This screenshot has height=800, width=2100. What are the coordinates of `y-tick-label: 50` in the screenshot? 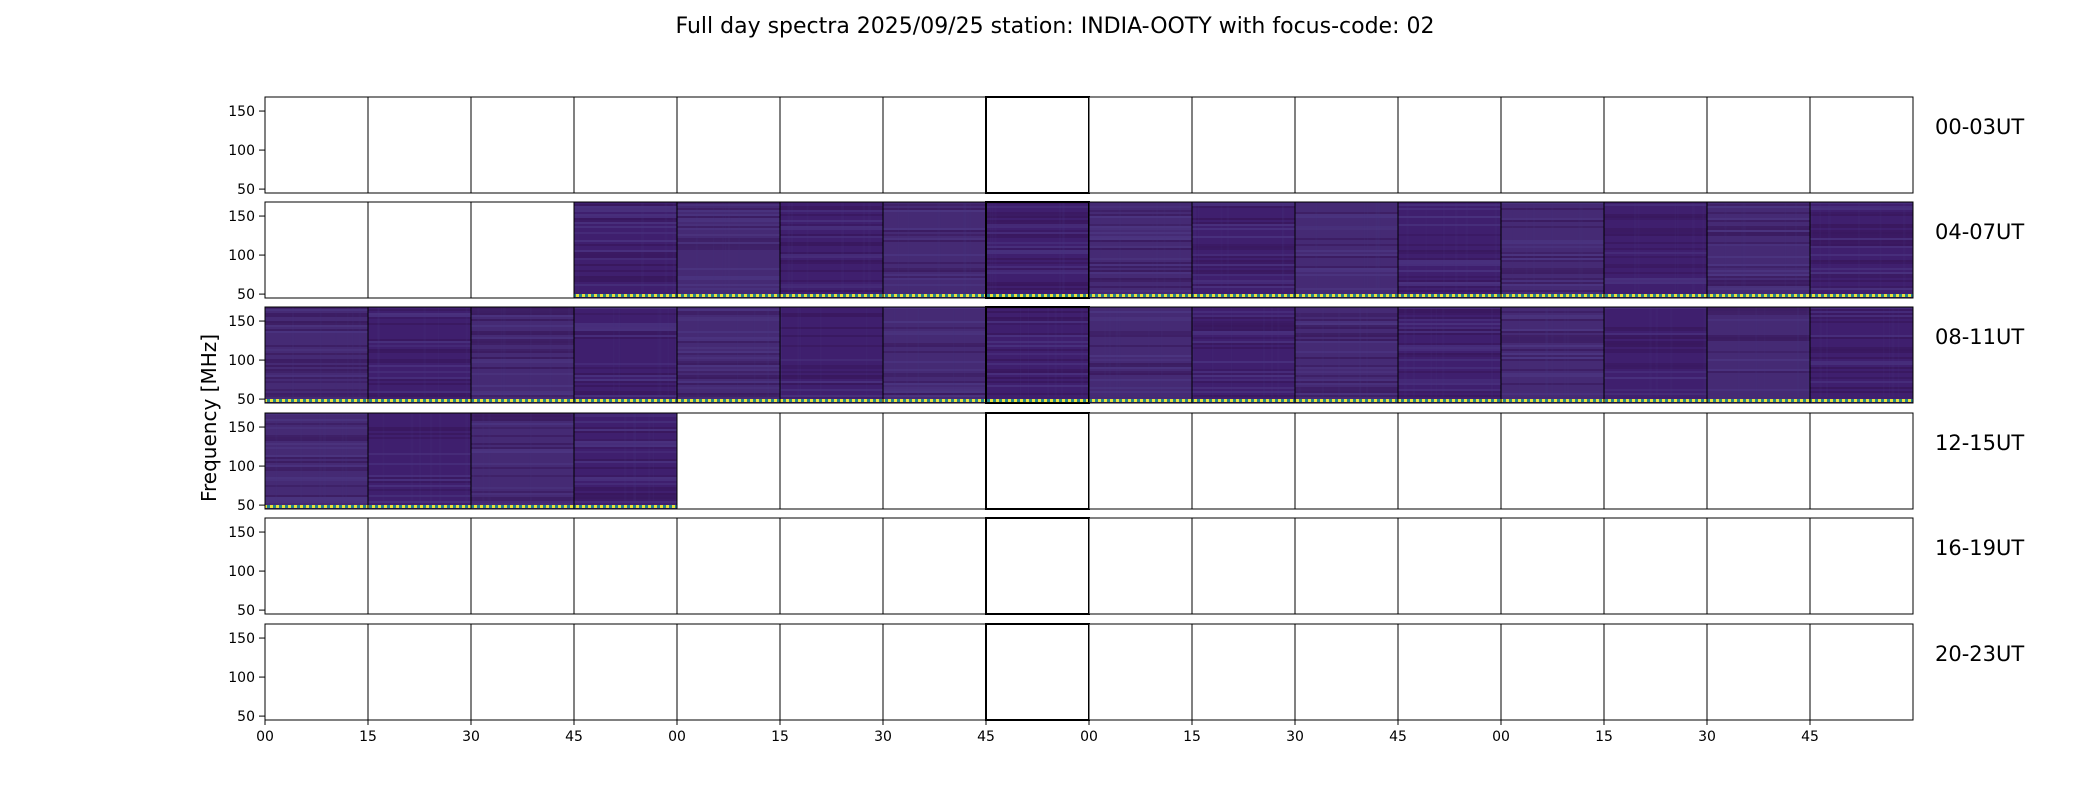 It's located at (246, 611).